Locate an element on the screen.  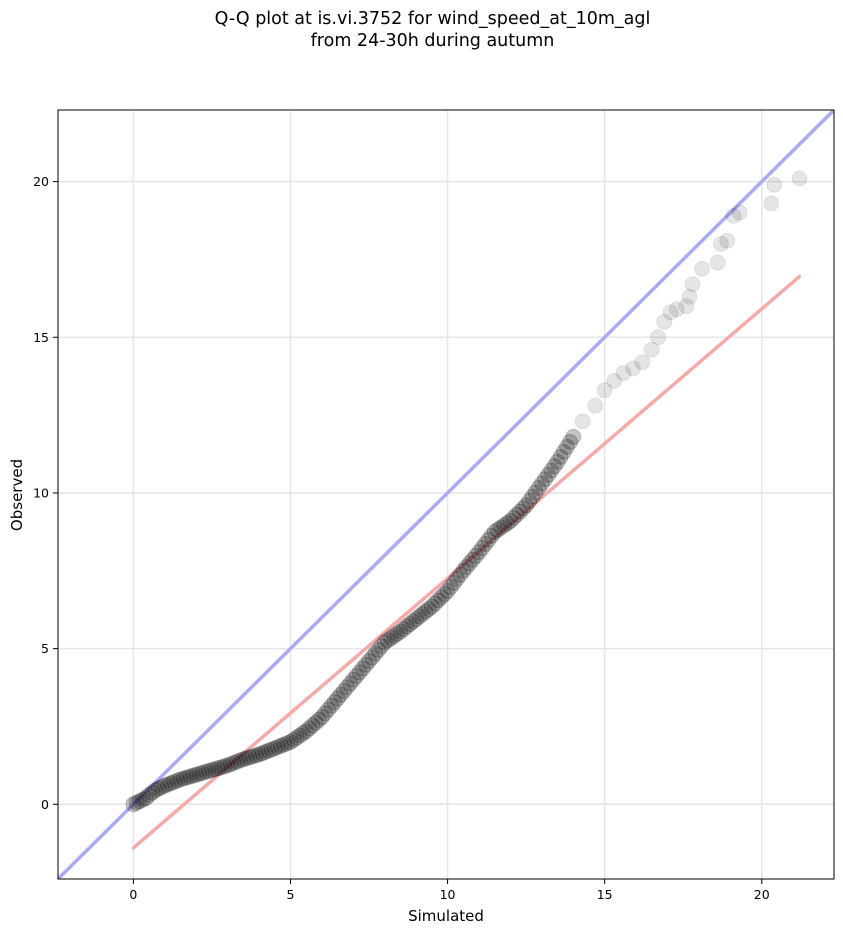
x-axis-ticks: 0 5 10 15 20 is located at coordinates (449, 890).